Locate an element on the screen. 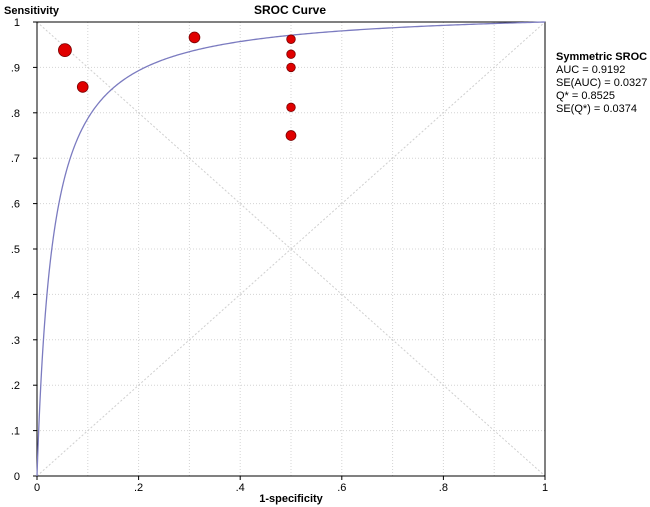  y-tick-label: .7 is located at coordinates (15, 159).